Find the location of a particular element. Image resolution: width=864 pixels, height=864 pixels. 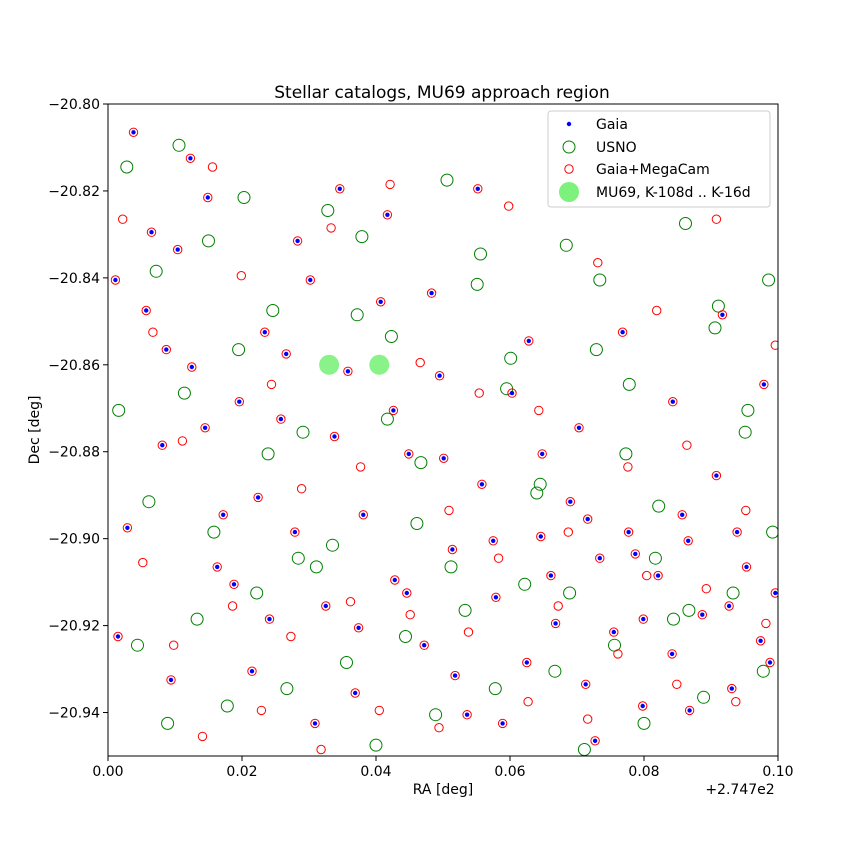

x-axis-ticks: 0.00 0.02 0.04 0.06 0.08 0.10 is located at coordinates (443, 768).